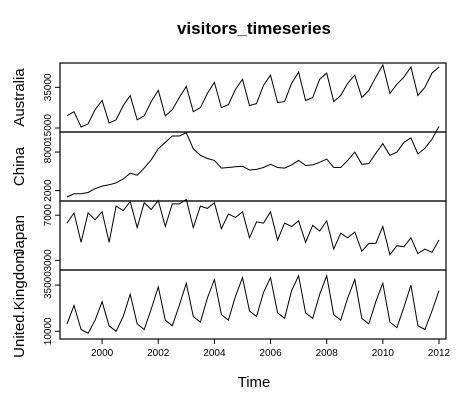 The width and height of the screenshot is (471, 415). Describe the element at coordinates (48, 260) in the screenshot. I see `y-tick-label: 3000` at that location.